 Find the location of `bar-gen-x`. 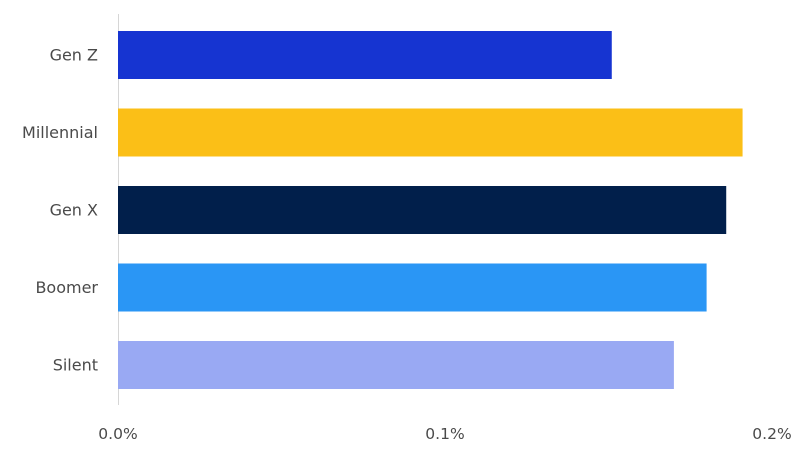

bar-gen-x is located at coordinates (422, 210).